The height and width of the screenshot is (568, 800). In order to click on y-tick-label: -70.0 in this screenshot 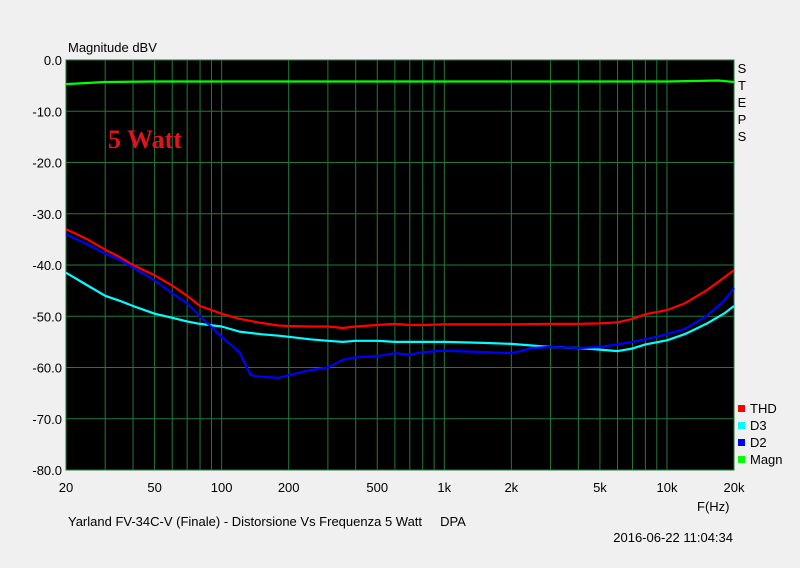, I will do `click(47, 419)`.